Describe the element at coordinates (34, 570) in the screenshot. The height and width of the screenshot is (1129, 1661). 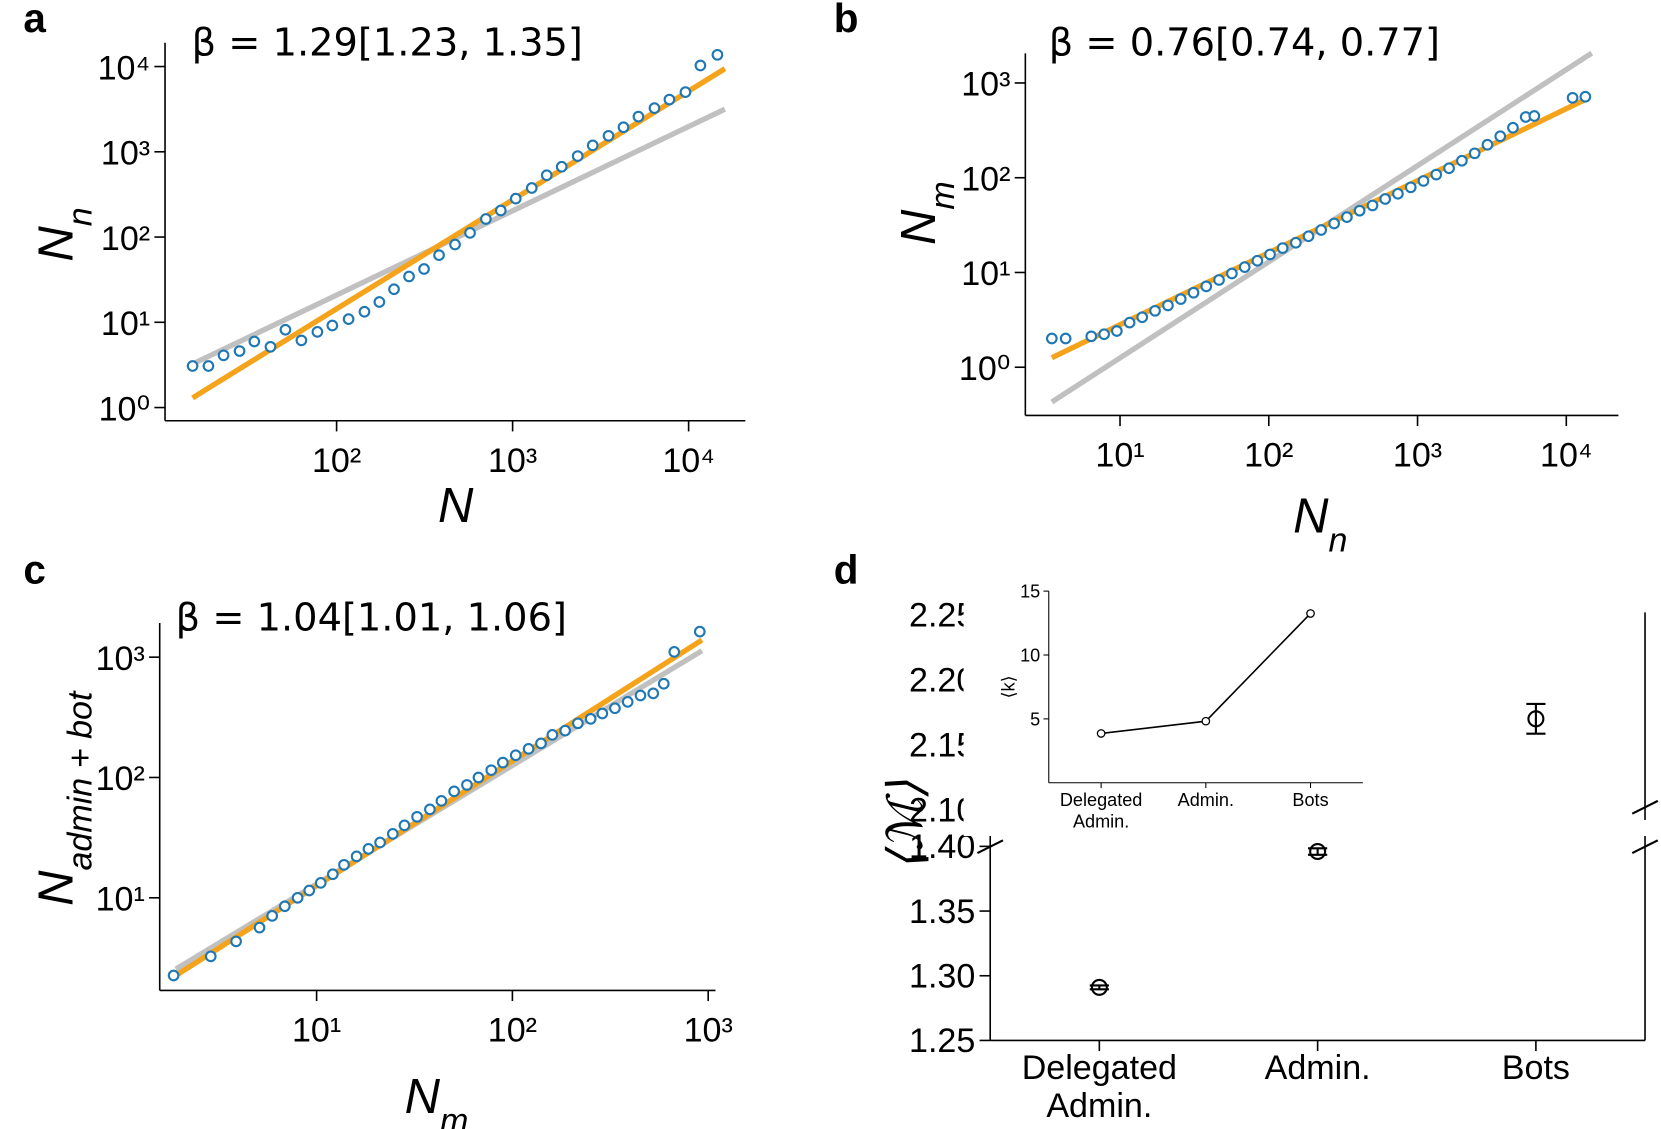
I see `panel-letter: c` at that location.